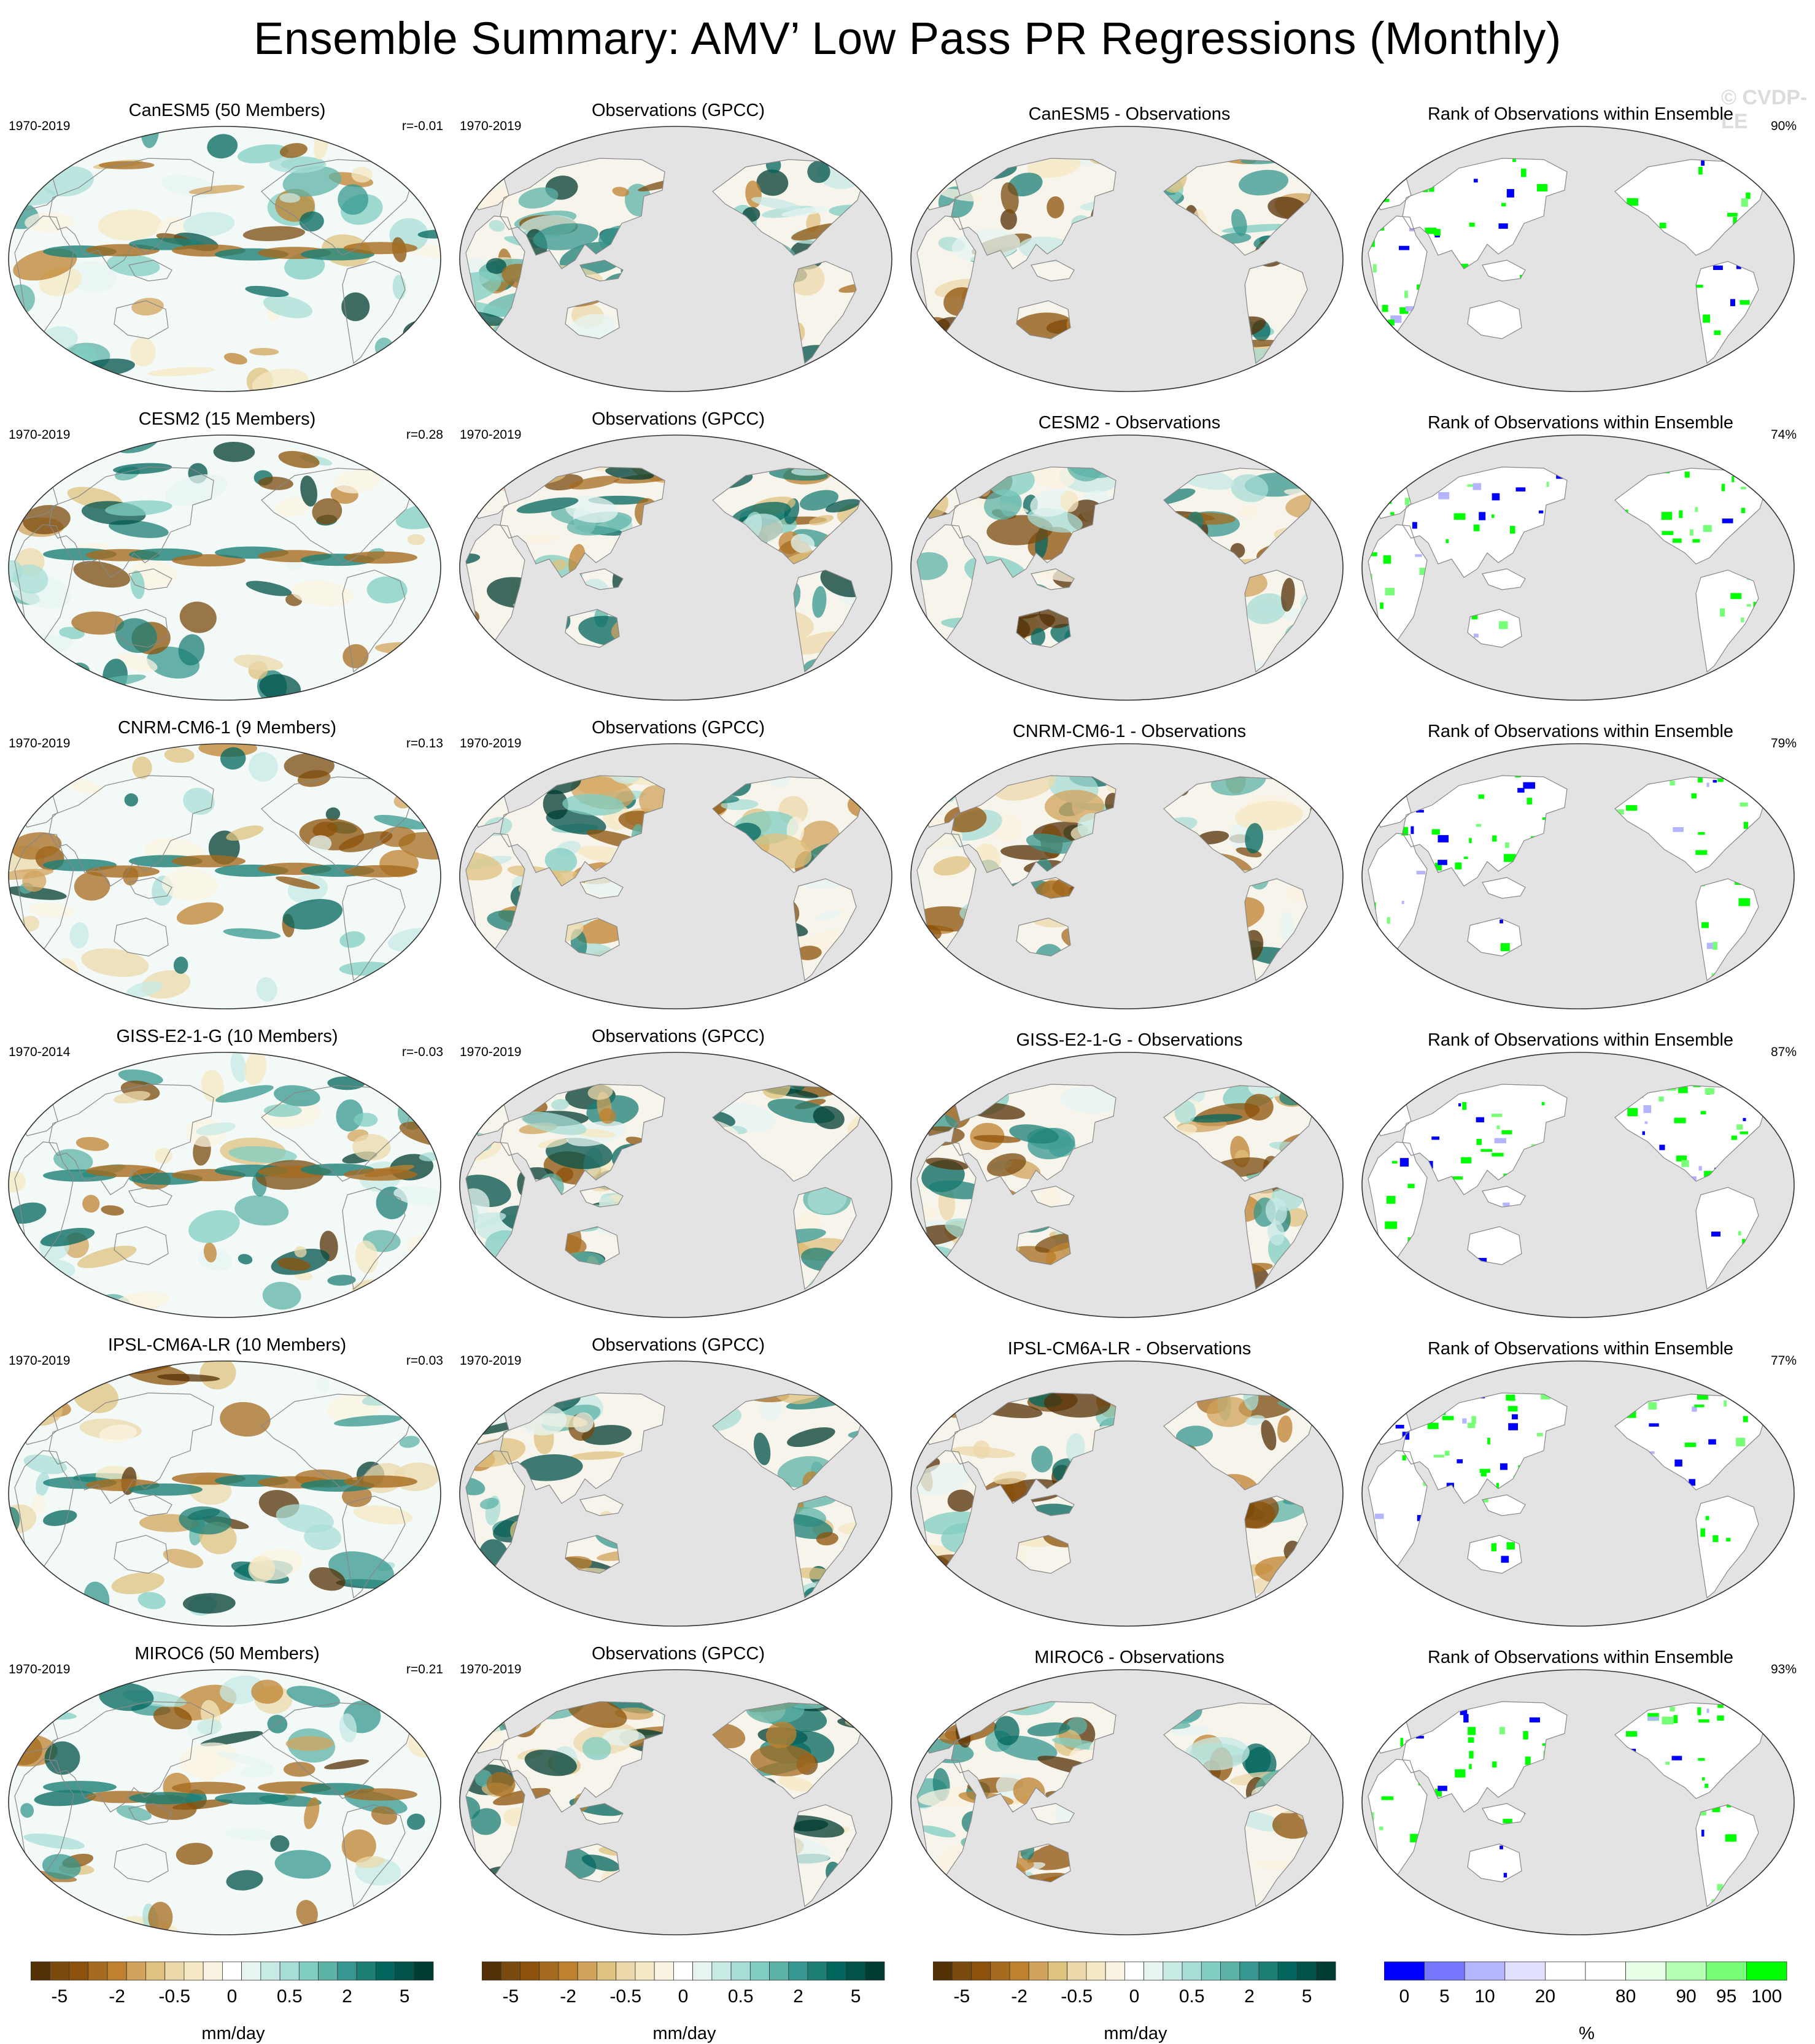 The width and height of the screenshot is (1815, 2044). What do you see at coordinates (1129, 1486) in the screenshot?
I see `diff-panel: IPSL-CM6A-LR - Observations` at bounding box center [1129, 1486].